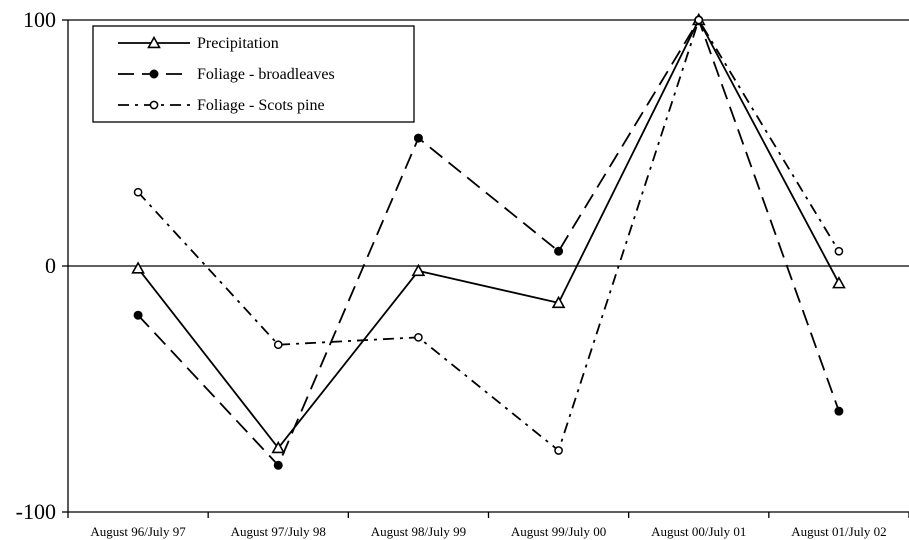  I want to click on y-tick-label: -100, so click(36, 511).